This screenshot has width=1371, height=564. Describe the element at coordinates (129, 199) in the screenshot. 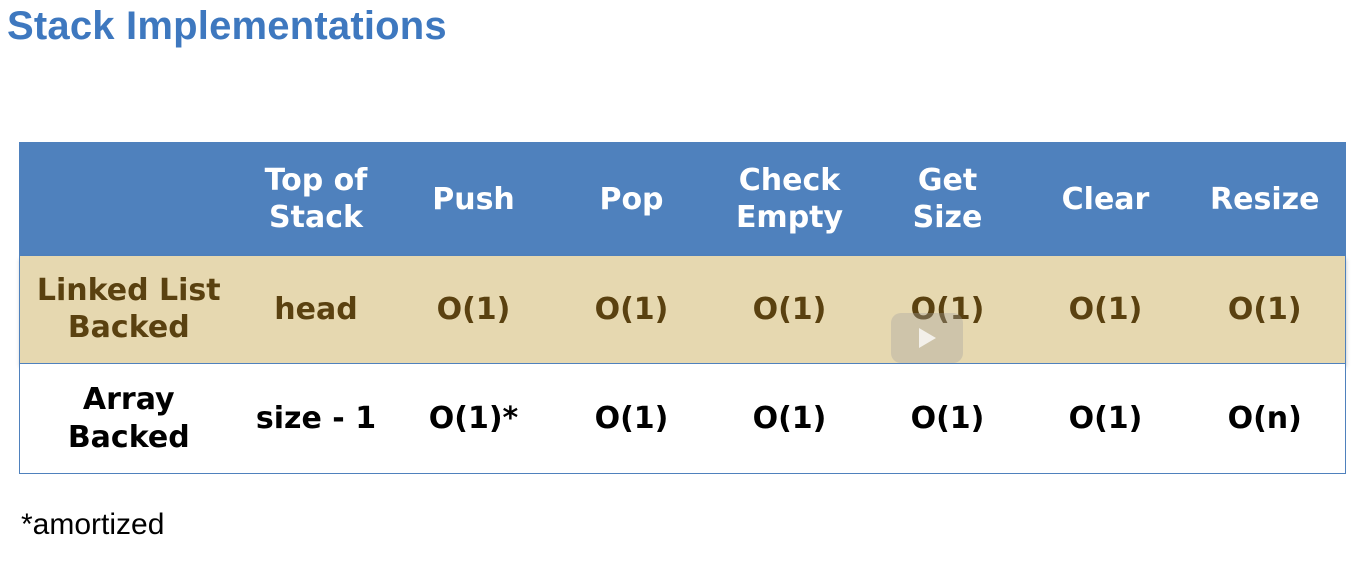

I see `header-cell-empty` at that location.